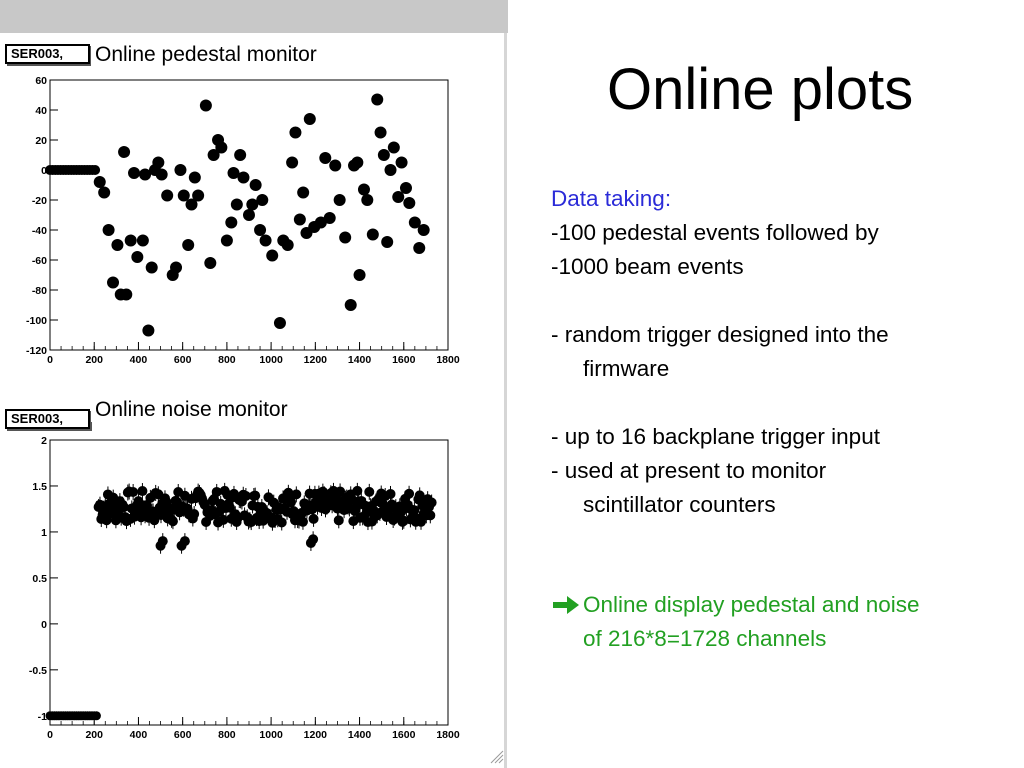 Image resolution: width=1024 pixels, height=768 pixels. I want to click on y-tick-label: -120, so click(36, 351).